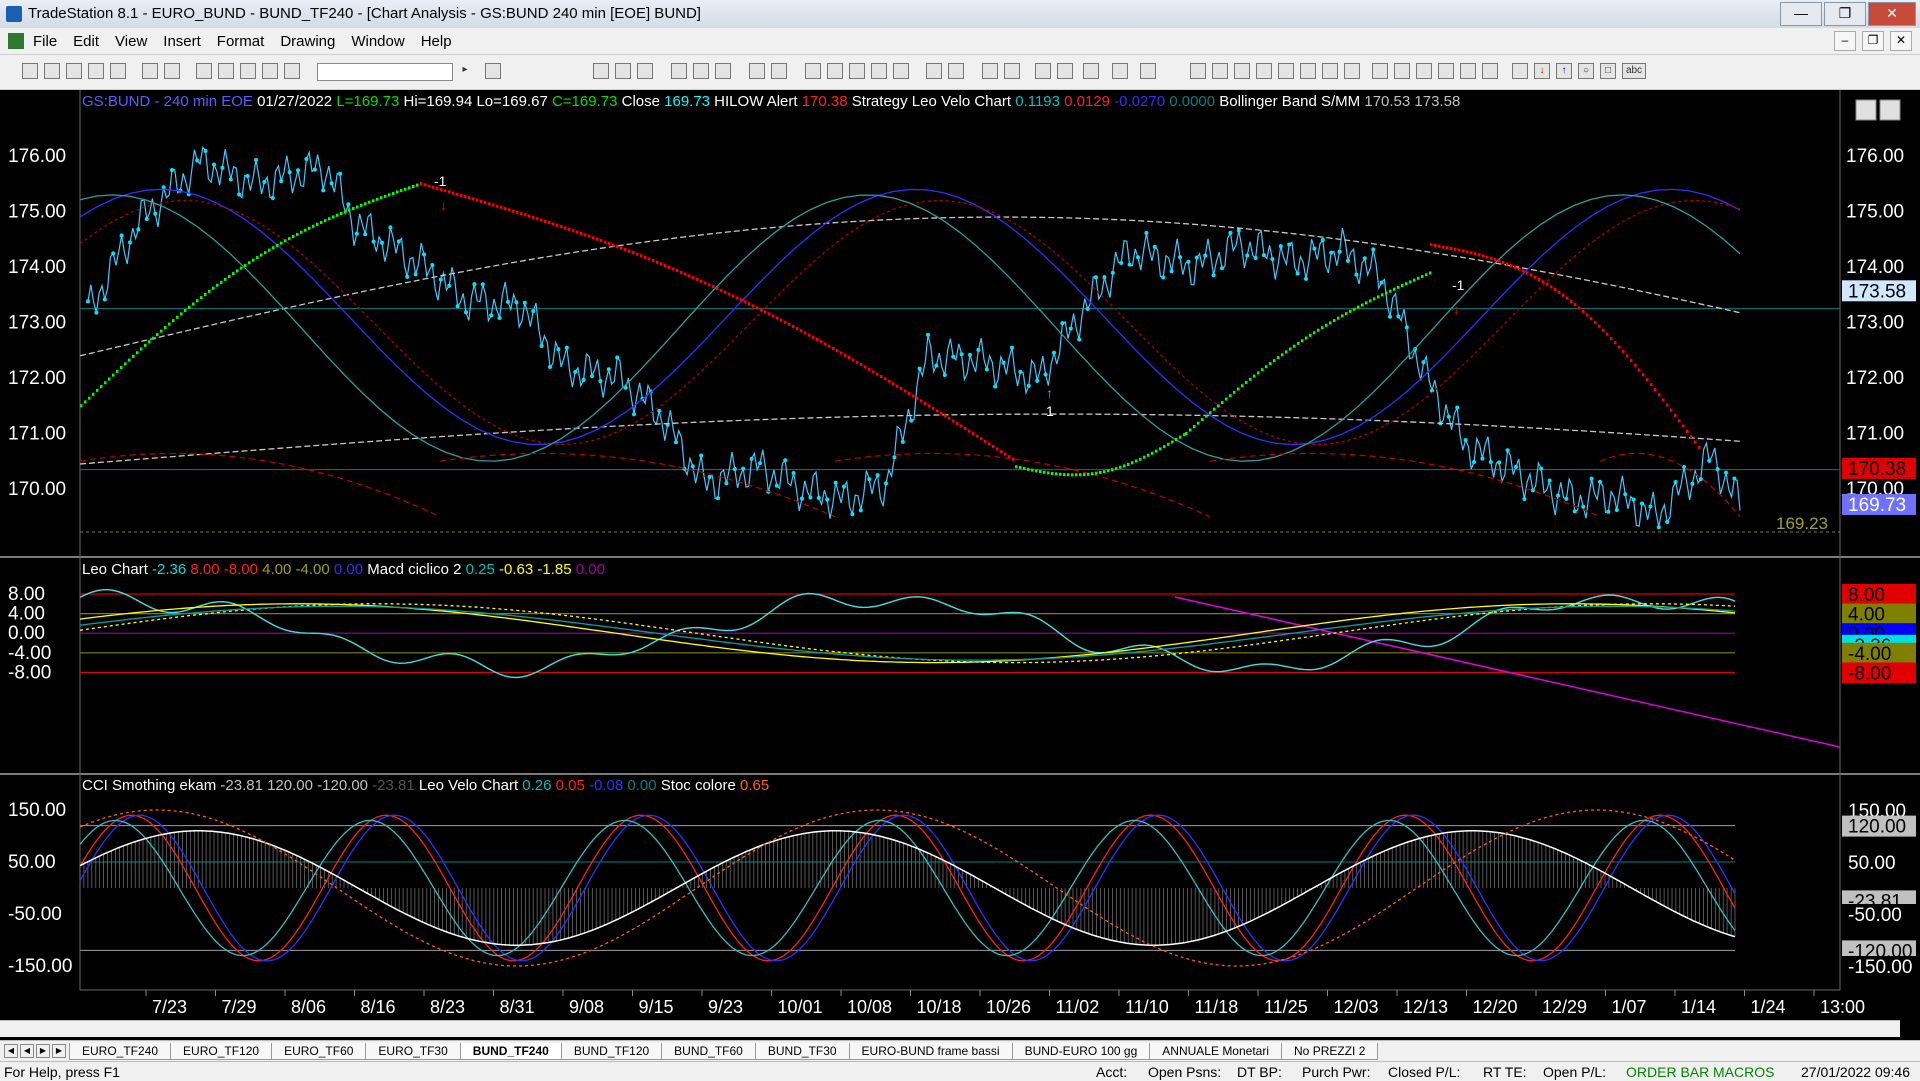 The height and width of the screenshot is (1081, 1920). Describe the element at coordinates (1065, 71) in the screenshot. I see `cross-icon` at that location.